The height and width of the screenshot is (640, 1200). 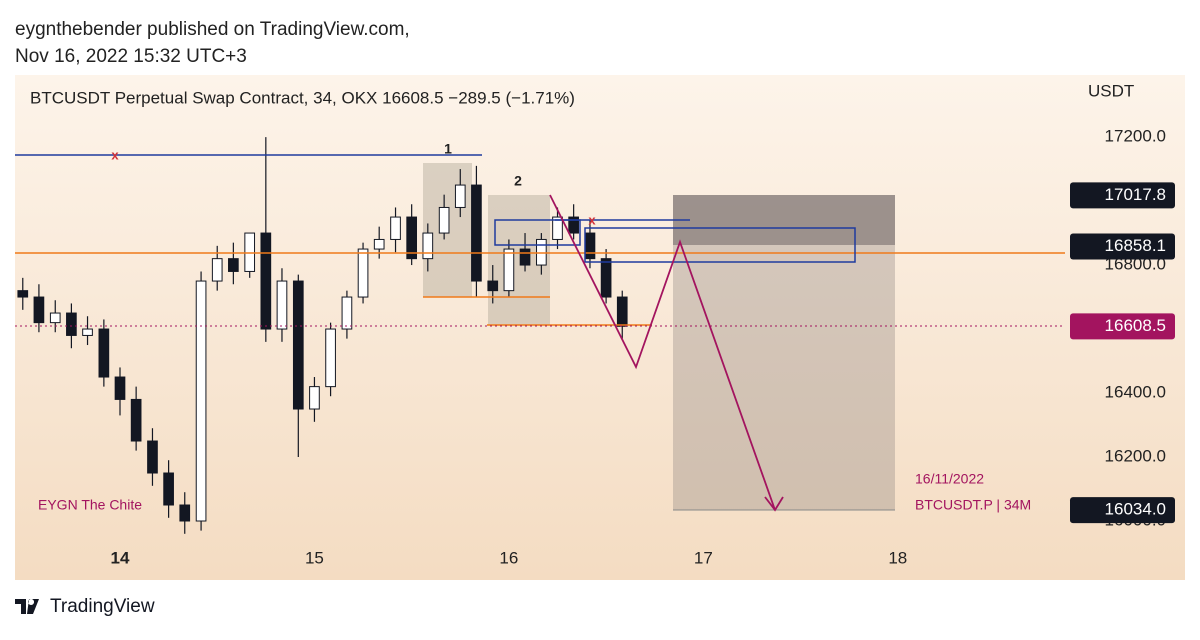 I want to click on price-tag-label: 17017.8, so click(x=1135, y=194).